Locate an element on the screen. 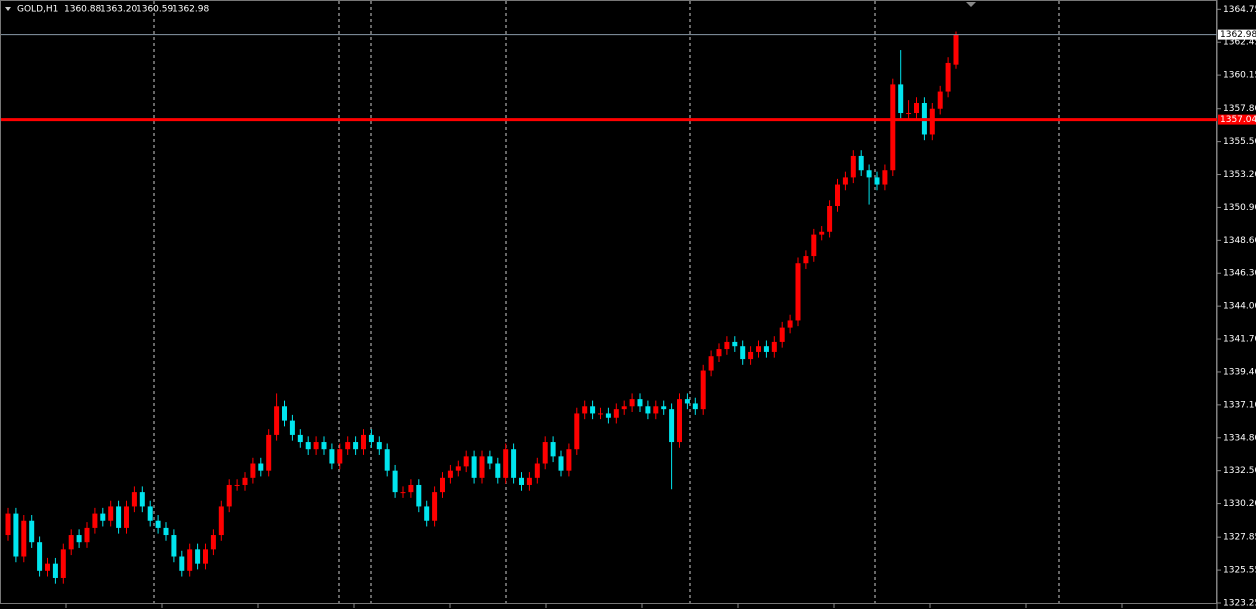 The image size is (1256, 609). ohlc-open: 1360.88 is located at coordinates (82, 10).